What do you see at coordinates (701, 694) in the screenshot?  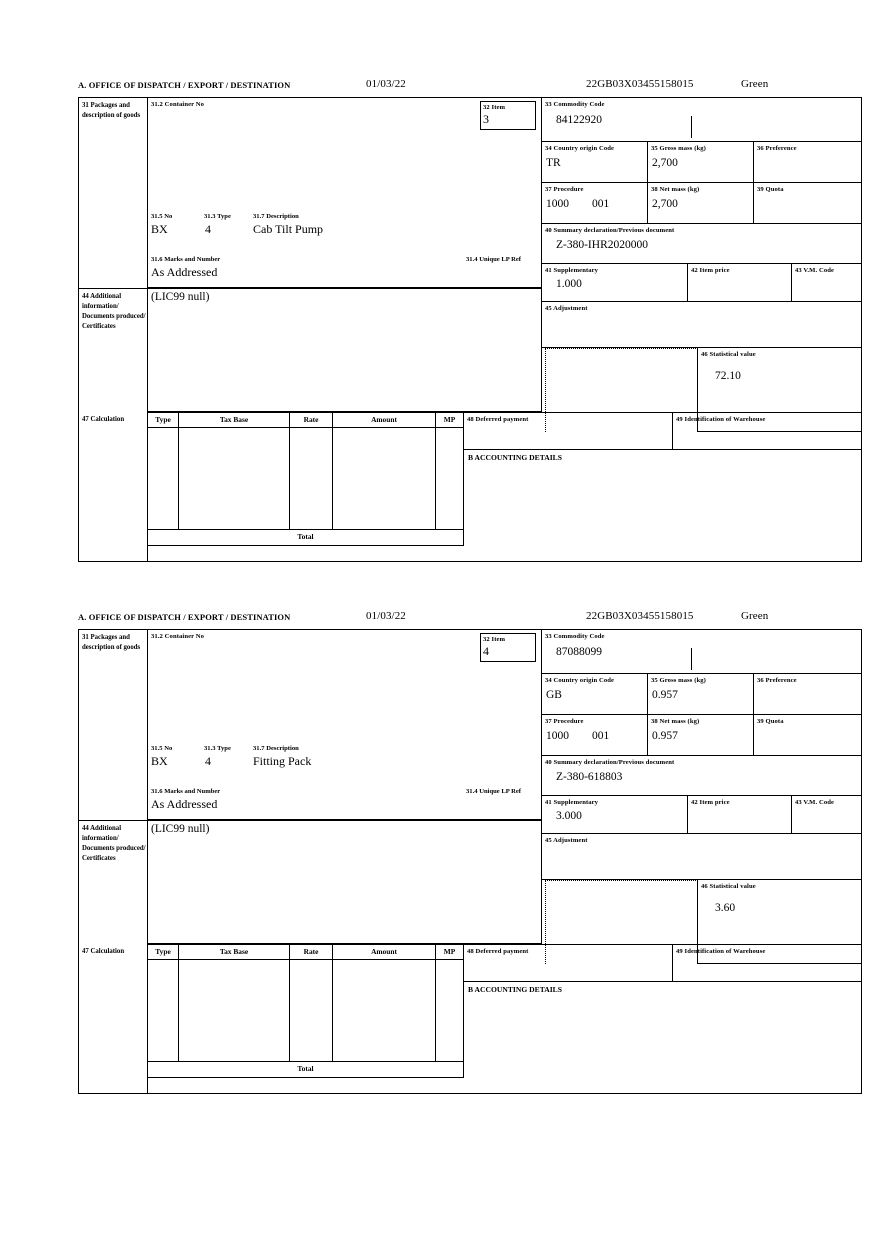 I see `box-35-gross-mass: 35 Gross mass (kg) 0.957` at bounding box center [701, 694].